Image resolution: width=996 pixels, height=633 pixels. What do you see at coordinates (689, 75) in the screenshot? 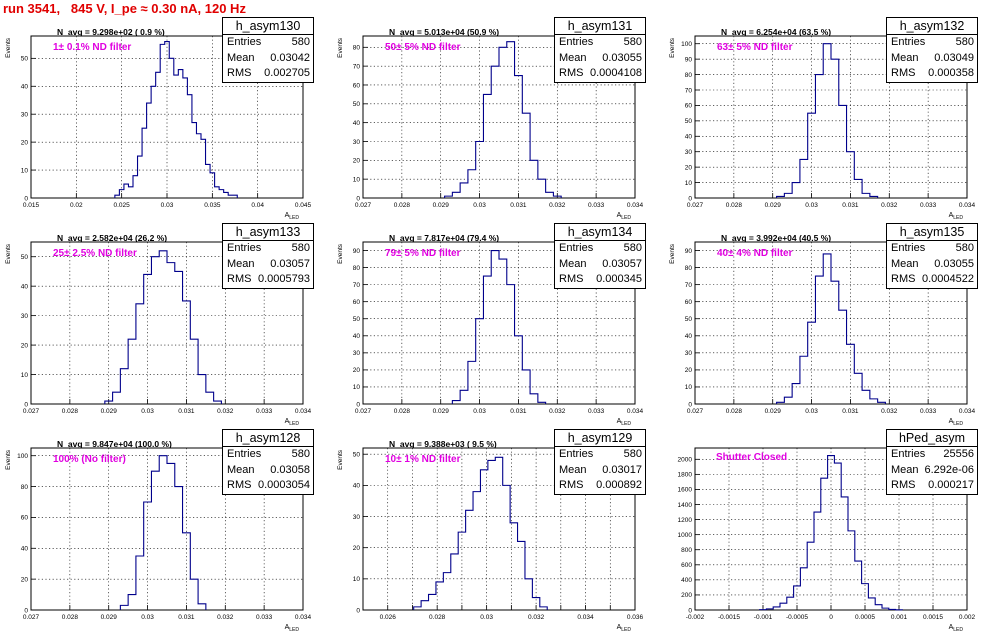
I see `y-tick-label: 80` at bounding box center [689, 75].